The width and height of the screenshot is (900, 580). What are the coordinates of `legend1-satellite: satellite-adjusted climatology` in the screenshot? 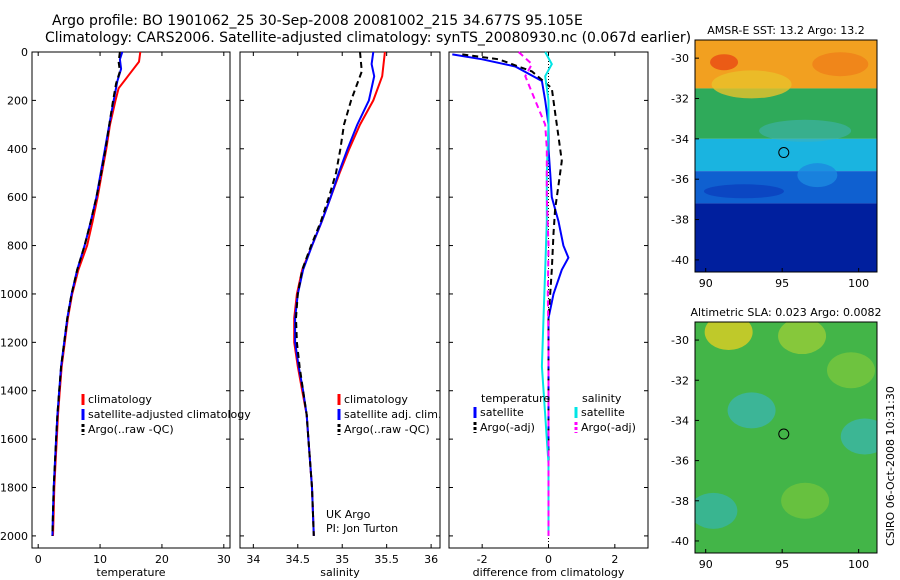 It's located at (169, 414).